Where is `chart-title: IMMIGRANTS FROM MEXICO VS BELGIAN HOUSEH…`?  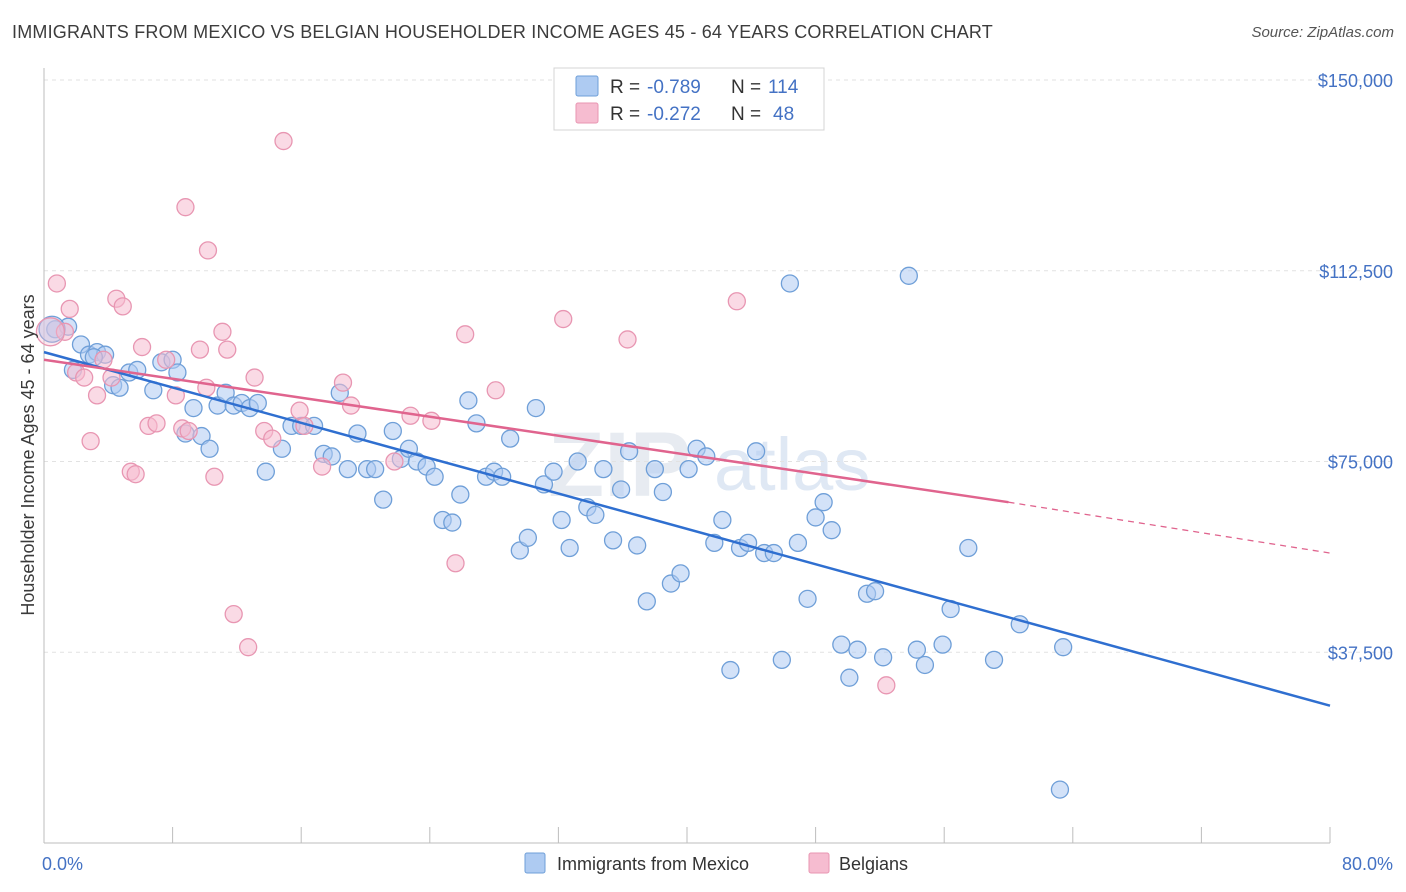 chart-title: IMMIGRANTS FROM MEXICO VS BELGIAN HOUSEH… is located at coordinates (502, 32).